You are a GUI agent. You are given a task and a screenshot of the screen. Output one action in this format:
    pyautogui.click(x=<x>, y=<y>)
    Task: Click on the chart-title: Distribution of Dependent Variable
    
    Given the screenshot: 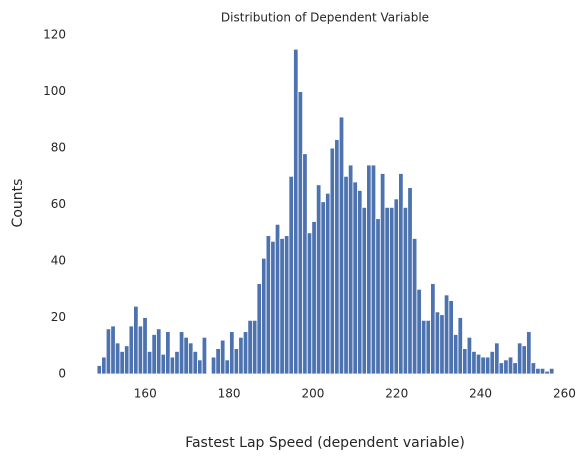 What is the action you would take?
    pyautogui.click(x=325, y=18)
    